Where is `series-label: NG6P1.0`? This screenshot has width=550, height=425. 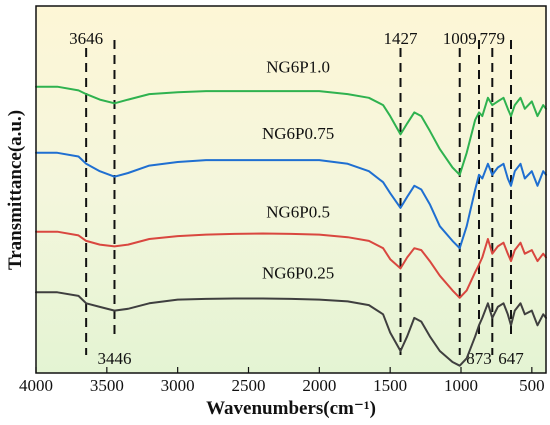
series-label: NG6P1.0 is located at coordinates (298, 67).